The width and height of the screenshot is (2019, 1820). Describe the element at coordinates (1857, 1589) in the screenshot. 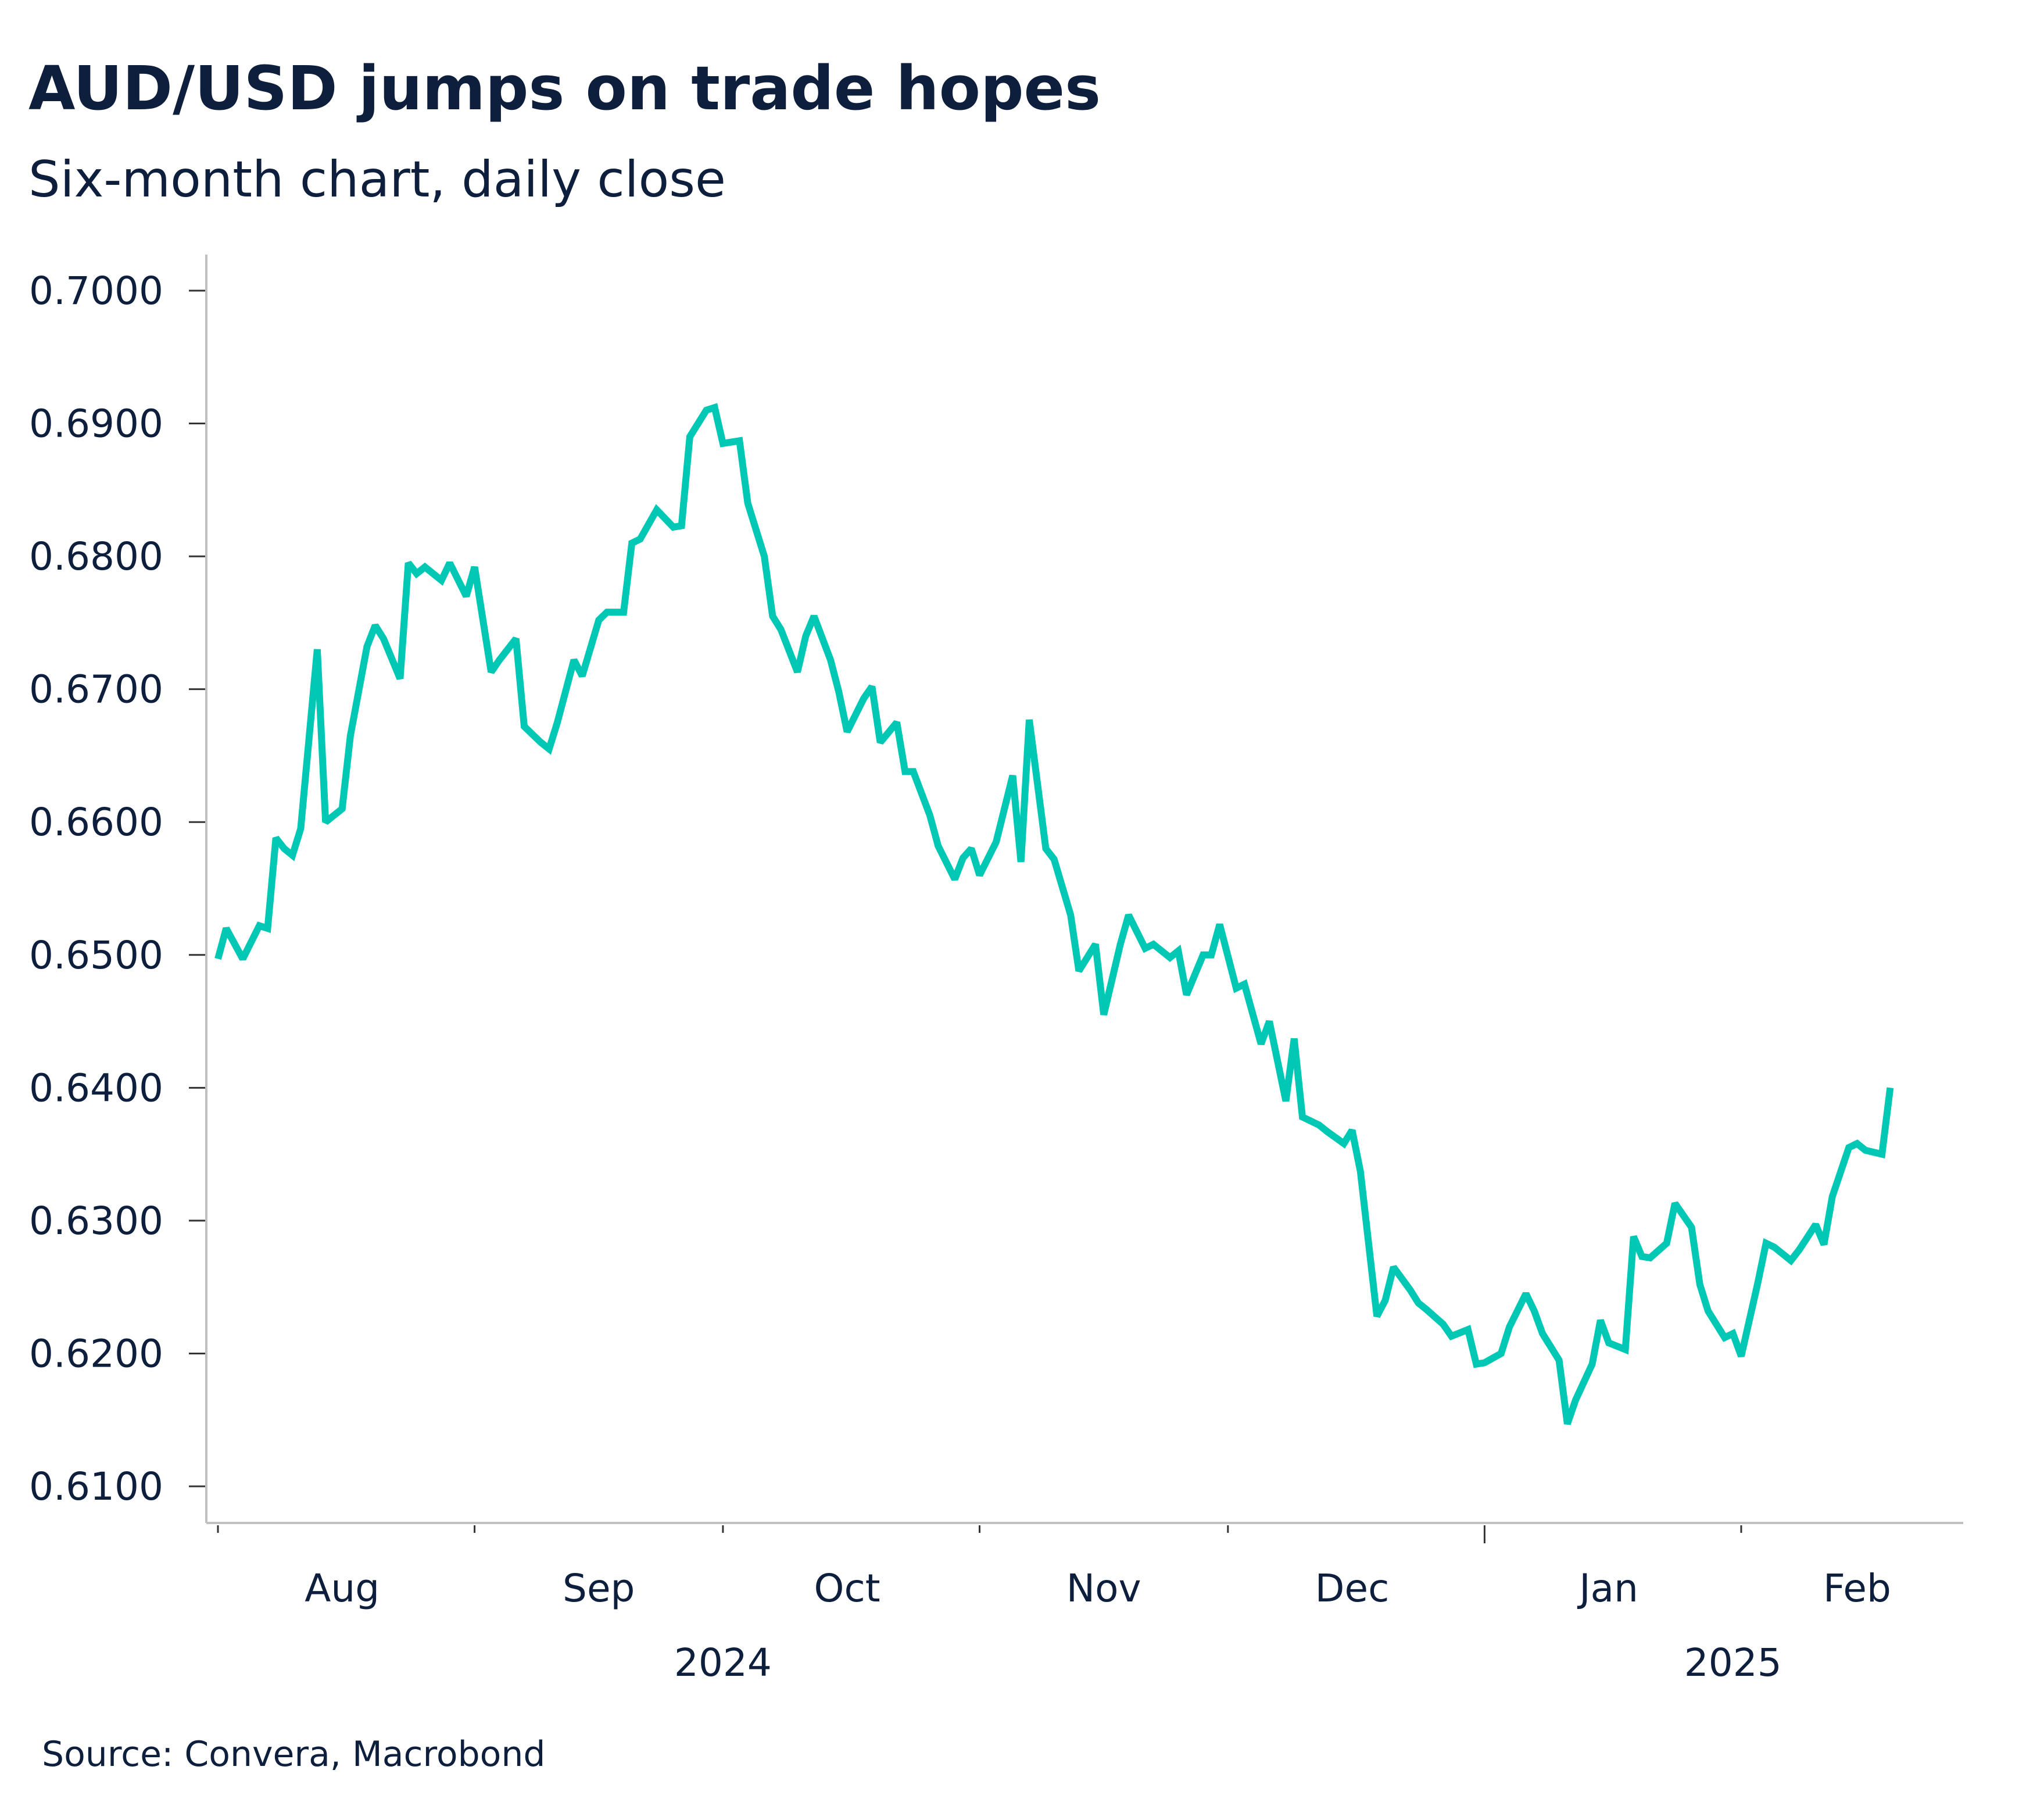

I see `x-month-label: Feb` at that location.